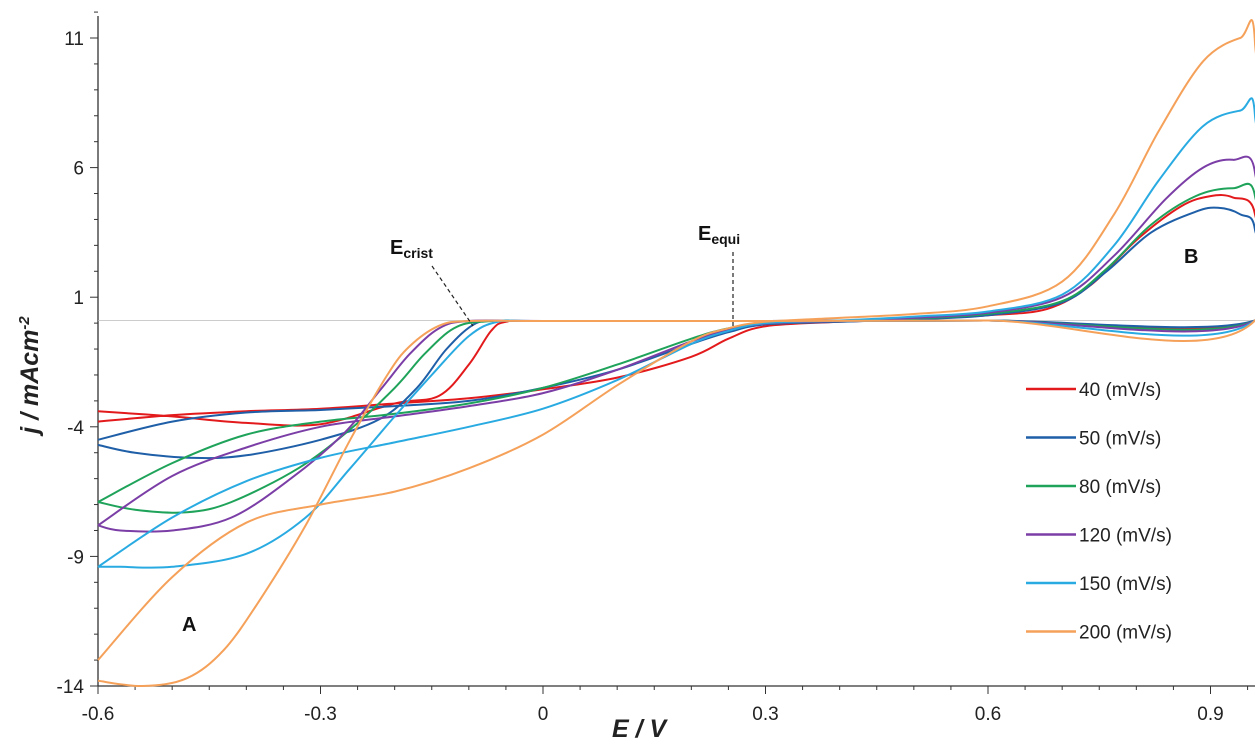 Image resolution: width=1255 pixels, height=744 pixels. Describe the element at coordinates (411, 249) in the screenshot. I see `e-crist-label: Ecrist` at that location.